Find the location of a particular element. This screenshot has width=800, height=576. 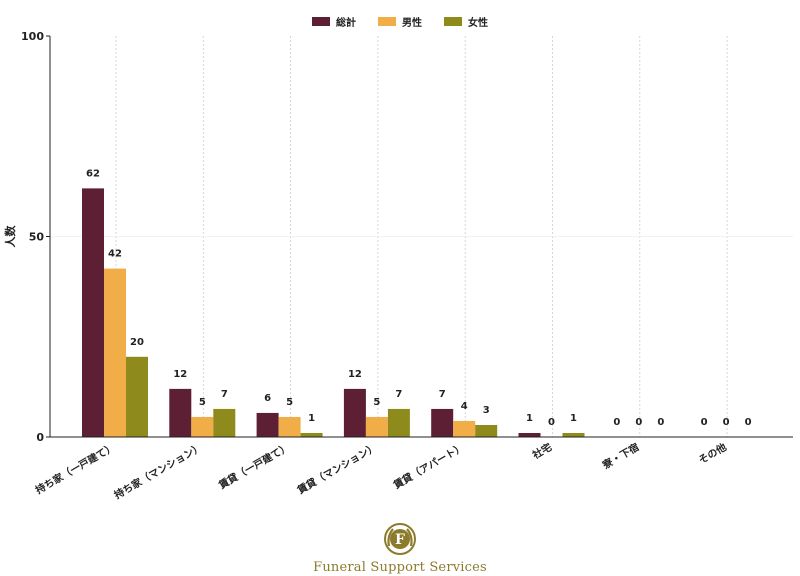

data-label: 6 is located at coordinates (267, 398).